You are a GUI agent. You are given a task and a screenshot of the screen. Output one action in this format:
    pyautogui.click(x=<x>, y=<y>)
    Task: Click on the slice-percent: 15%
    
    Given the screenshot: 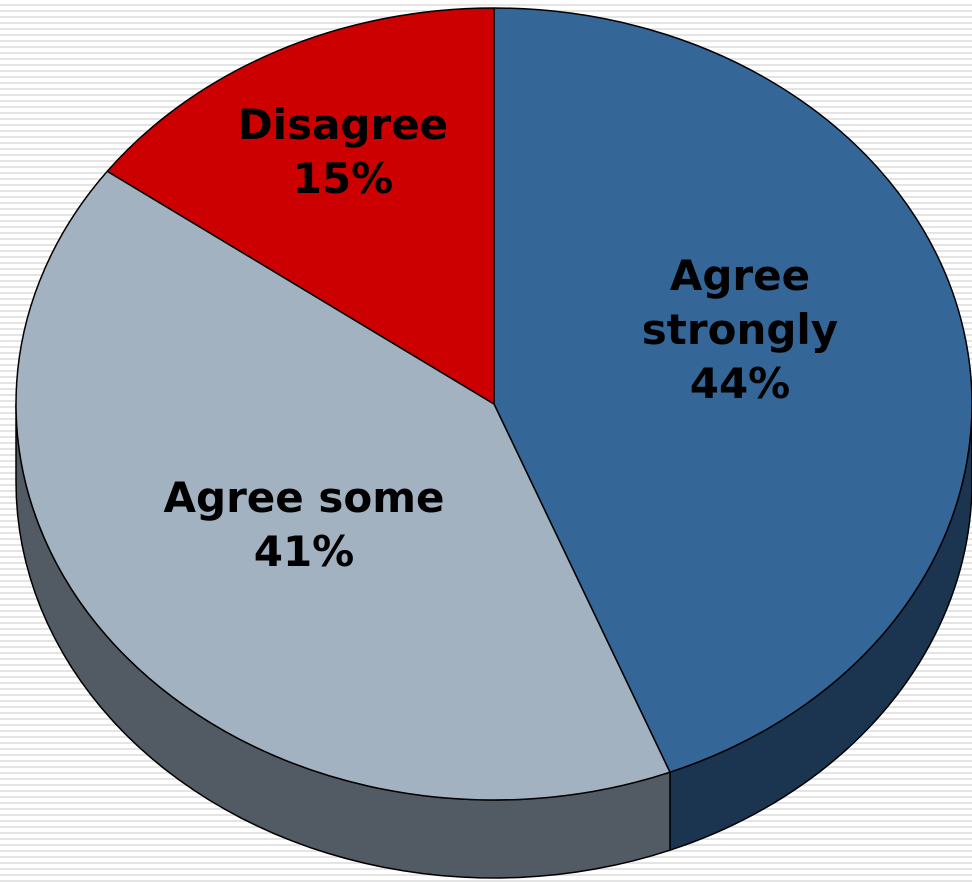 What is the action you would take?
    pyautogui.click(x=343, y=178)
    